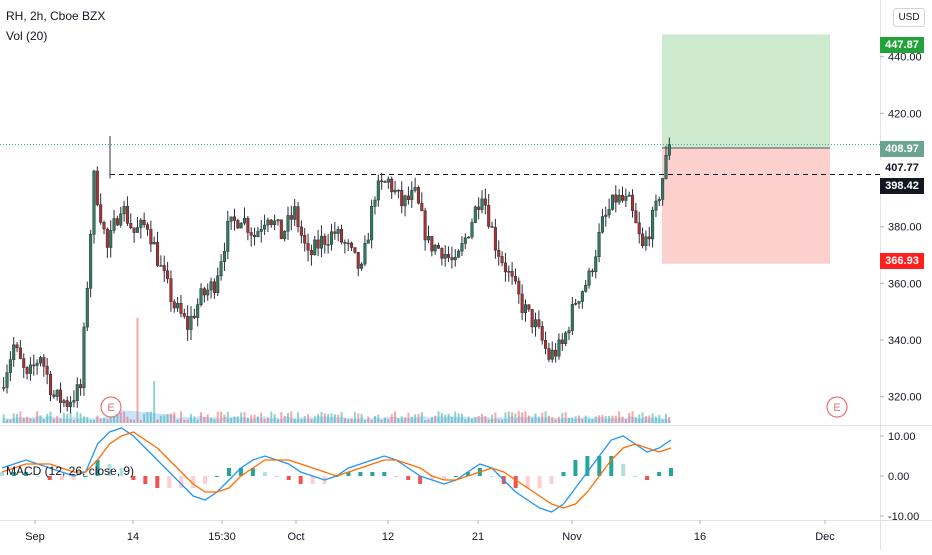 The image size is (932, 555). Describe the element at coordinates (55, 16) in the screenshot. I see `symbol-legend: RH, 2h, Cboe BZX` at that location.